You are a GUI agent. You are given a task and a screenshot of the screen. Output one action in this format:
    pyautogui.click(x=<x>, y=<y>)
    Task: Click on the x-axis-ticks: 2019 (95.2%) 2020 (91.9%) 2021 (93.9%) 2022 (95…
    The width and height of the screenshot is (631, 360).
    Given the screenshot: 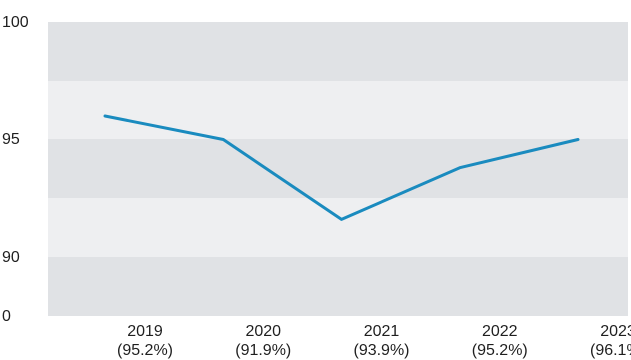 What is the action you would take?
    pyautogui.click(x=374, y=341)
    